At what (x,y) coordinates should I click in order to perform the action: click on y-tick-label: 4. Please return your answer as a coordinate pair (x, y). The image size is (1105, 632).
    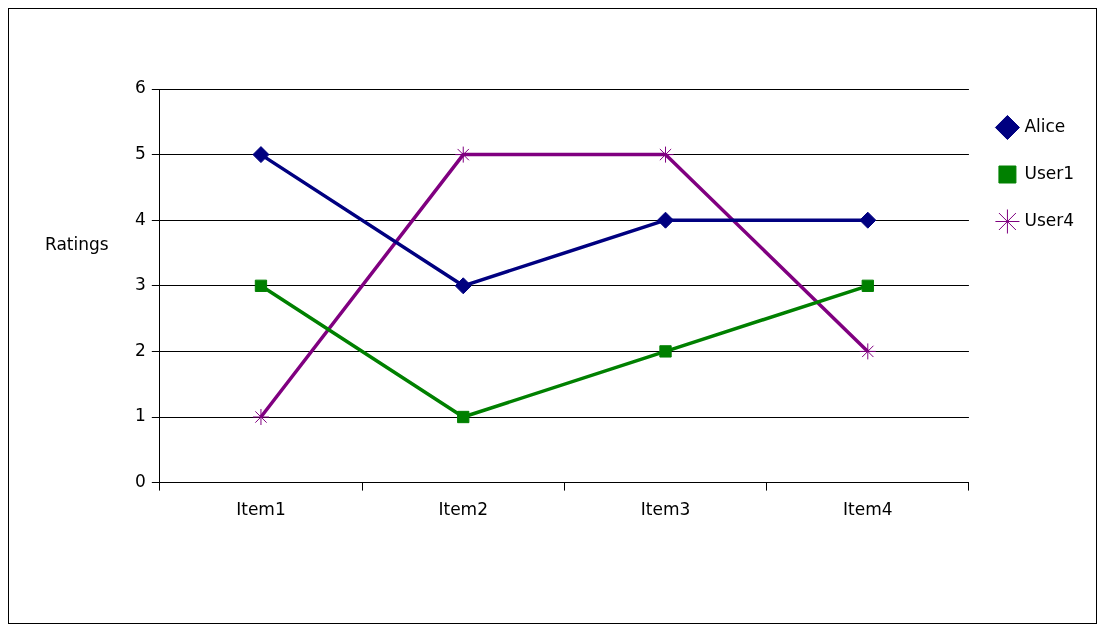
    Looking at the image, I should click on (140, 218).